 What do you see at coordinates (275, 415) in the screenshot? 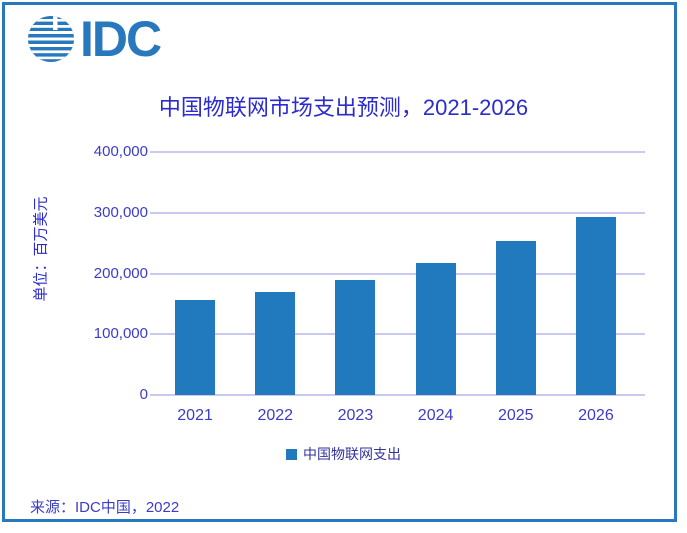
I see `x-tick-label-2022: 2022` at bounding box center [275, 415].